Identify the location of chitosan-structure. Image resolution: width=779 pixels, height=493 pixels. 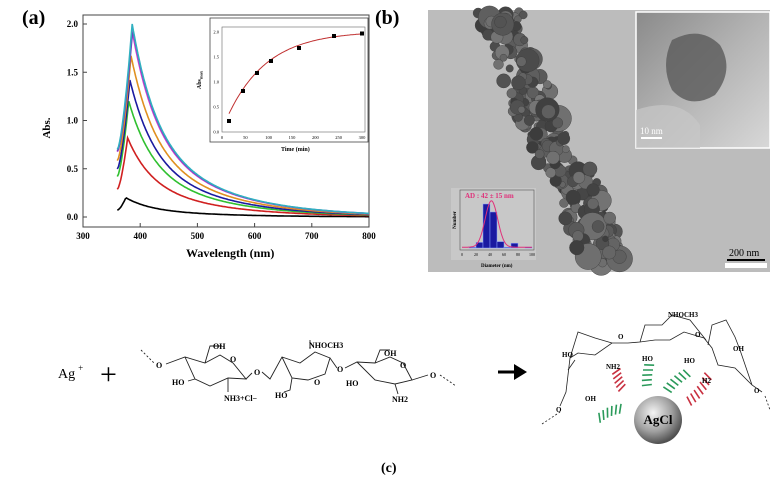
(298, 367).